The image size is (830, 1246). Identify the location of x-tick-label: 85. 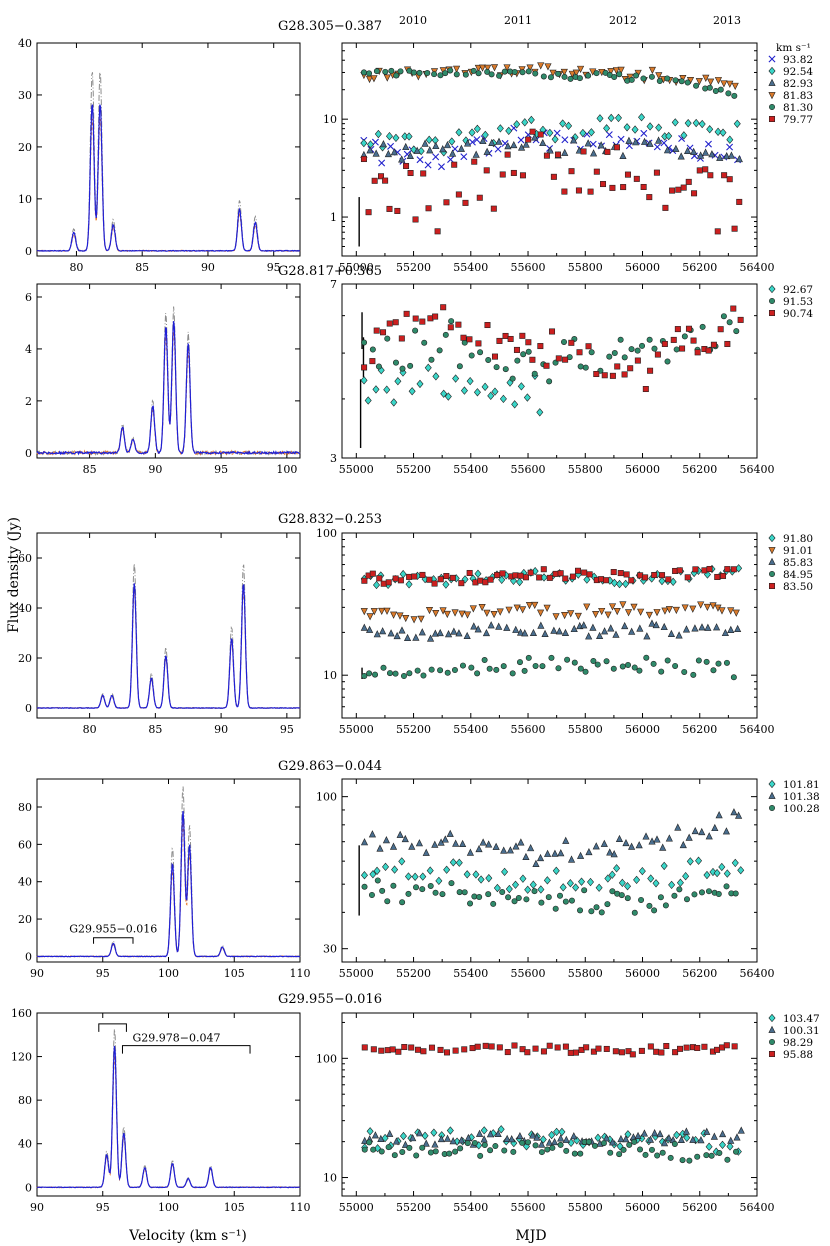
(142, 267).